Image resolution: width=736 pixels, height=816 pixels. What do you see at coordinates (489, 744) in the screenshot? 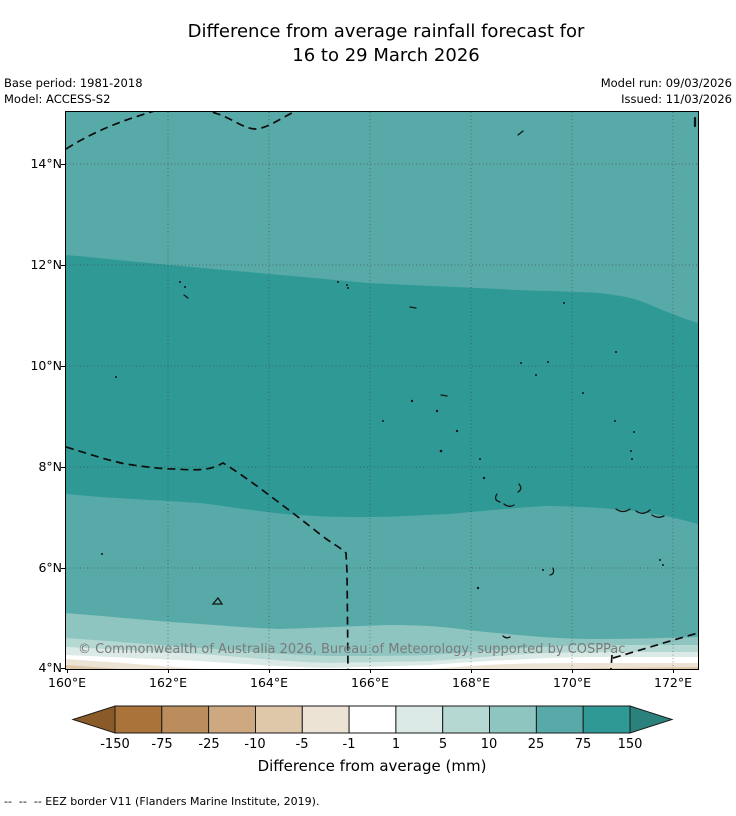
I see `colorbar-tick: 10` at bounding box center [489, 744].